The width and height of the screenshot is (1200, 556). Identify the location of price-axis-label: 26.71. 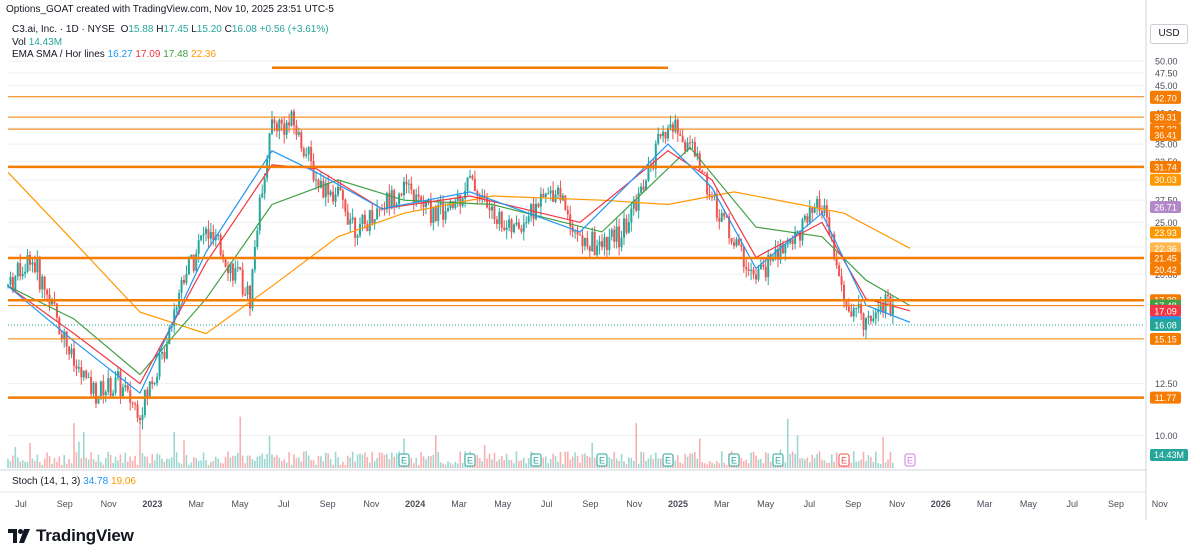
(1165, 207).